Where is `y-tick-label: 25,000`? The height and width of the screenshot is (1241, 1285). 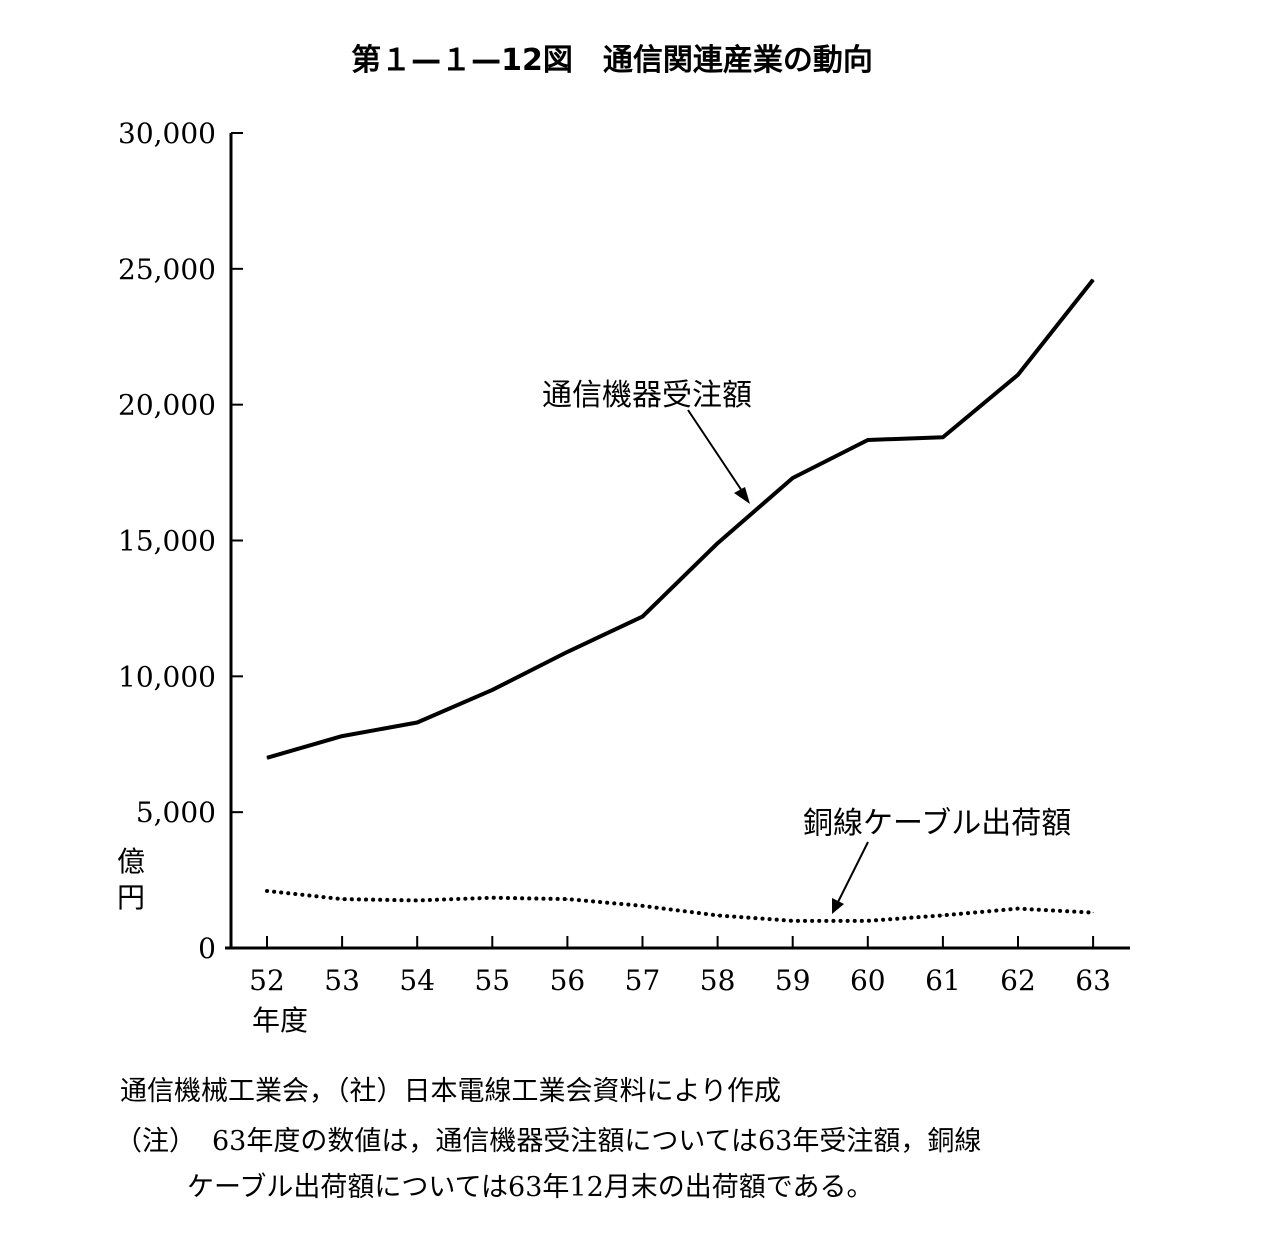 y-tick-label: 25,000 is located at coordinates (167, 269).